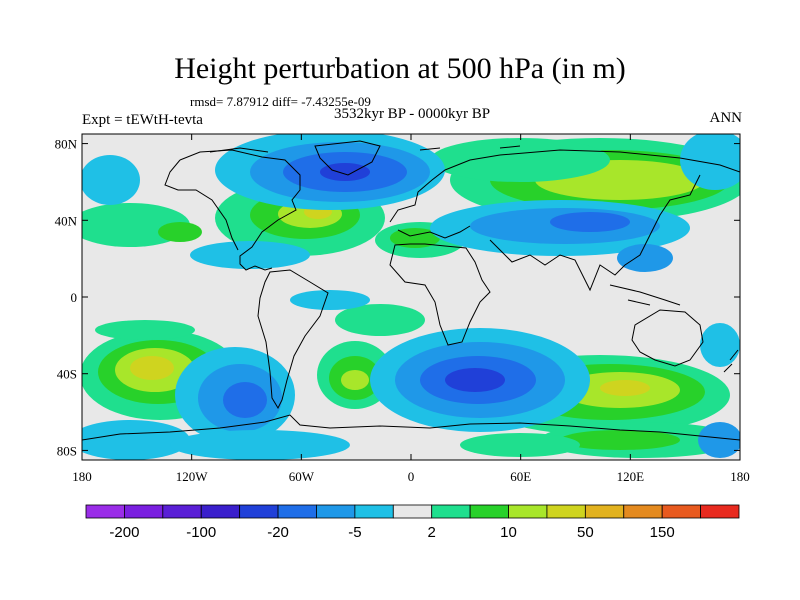 The image size is (800, 600). What do you see at coordinates (667, 338) in the screenshot?
I see `australia-coast` at bounding box center [667, 338].